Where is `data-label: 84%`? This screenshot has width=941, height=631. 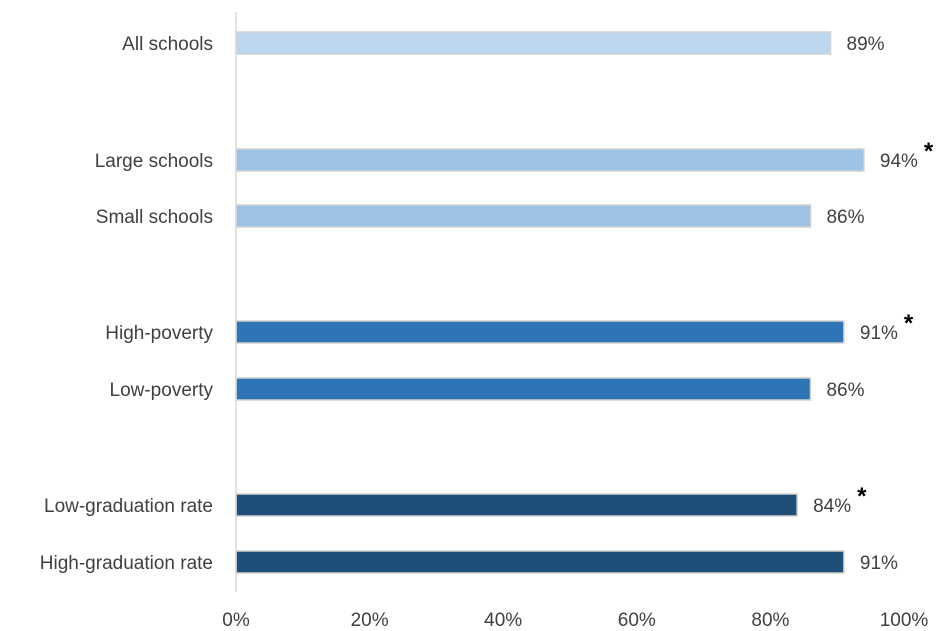
data-label: 84% is located at coordinates (832, 506).